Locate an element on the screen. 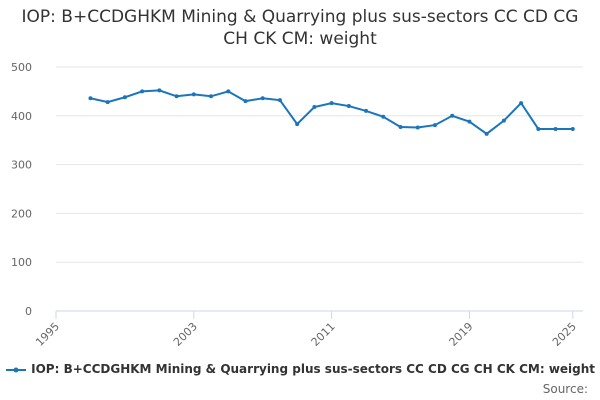  y-tick-label: 100 is located at coordinates (21, 262).